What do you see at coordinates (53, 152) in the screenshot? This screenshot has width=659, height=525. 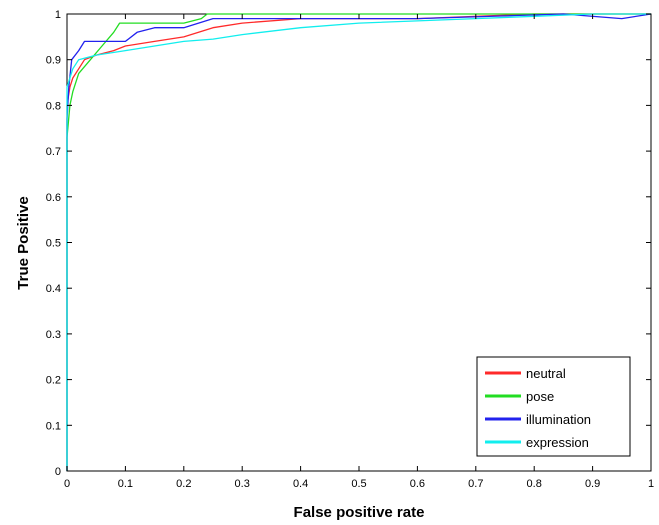 I see `y-tick-label: 0.7` at bounding box center [53, 152].